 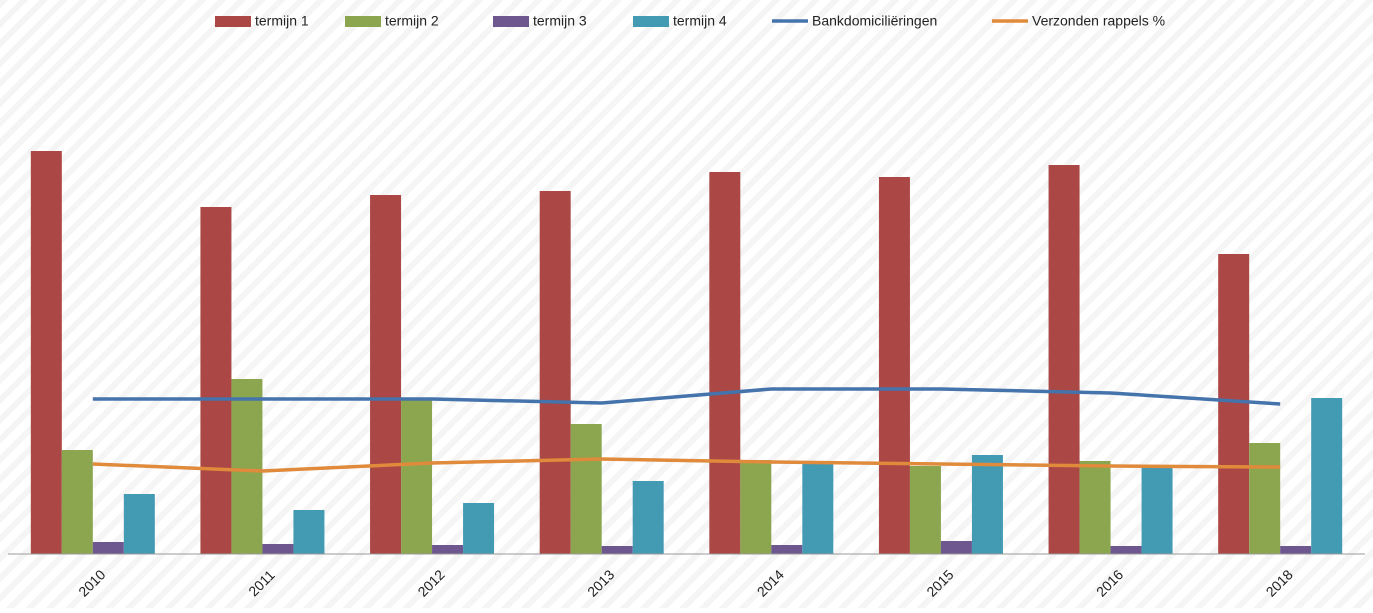 I want to click on legend-label: termijn 1, so click(x=282, y=21).